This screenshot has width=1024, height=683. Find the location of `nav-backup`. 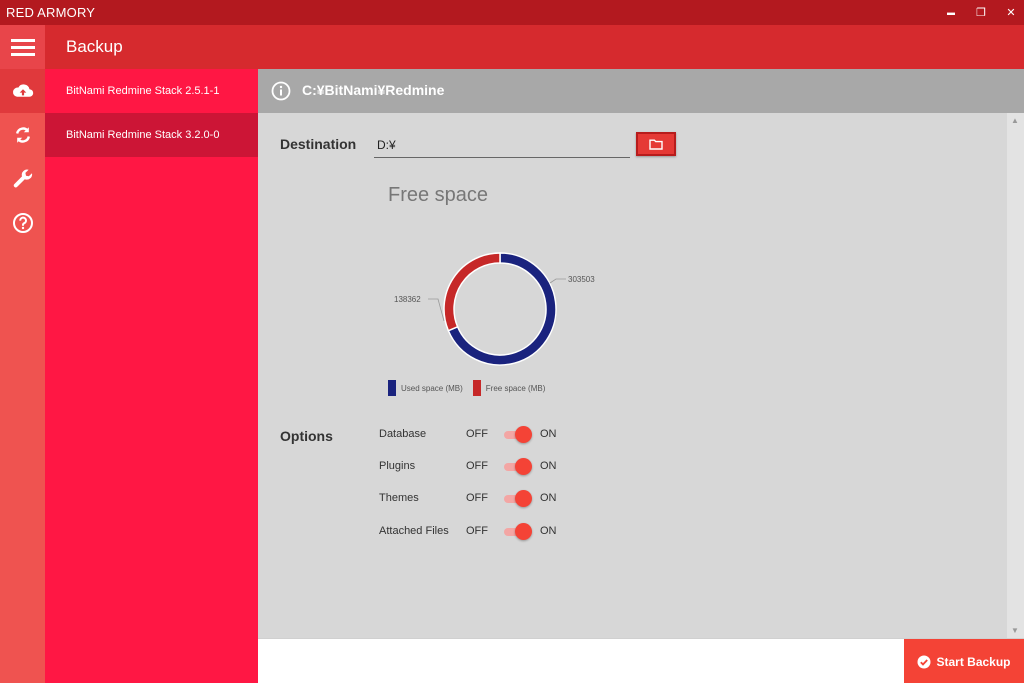

nav-backup is located at coordinates (22, 91).